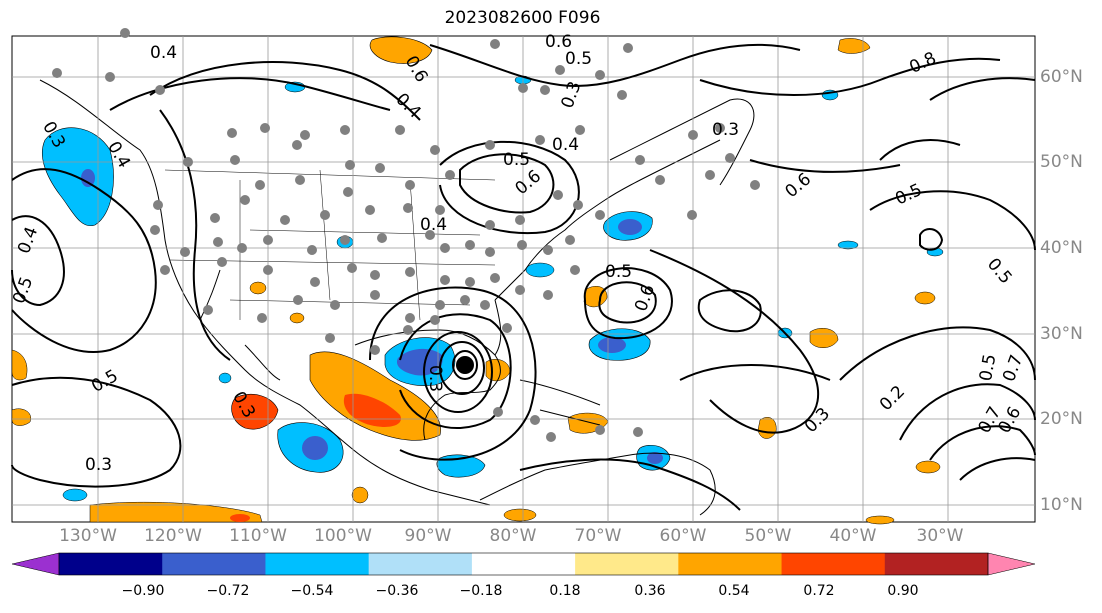 This screenshot has width=1102, height=613. Describe the element at coordinates (397, 591) in the screenshot. I see `colorbar-tick-label: −0.36` at that location.